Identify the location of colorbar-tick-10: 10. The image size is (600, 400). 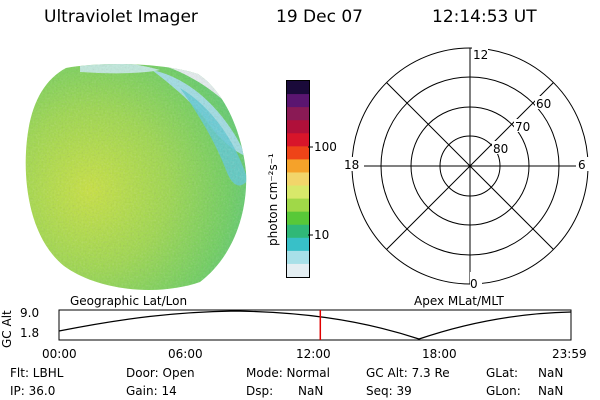
(322, 235).